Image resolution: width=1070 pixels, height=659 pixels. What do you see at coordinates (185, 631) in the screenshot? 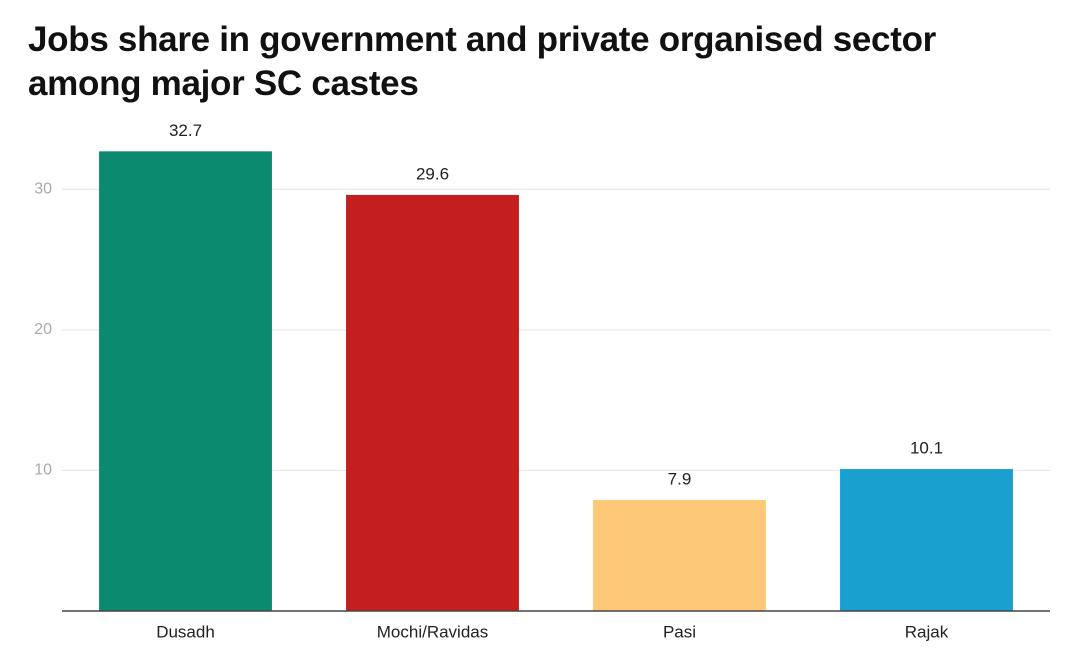
I see `x-tick-label: Dusadh` at bounding box center [185, 631].